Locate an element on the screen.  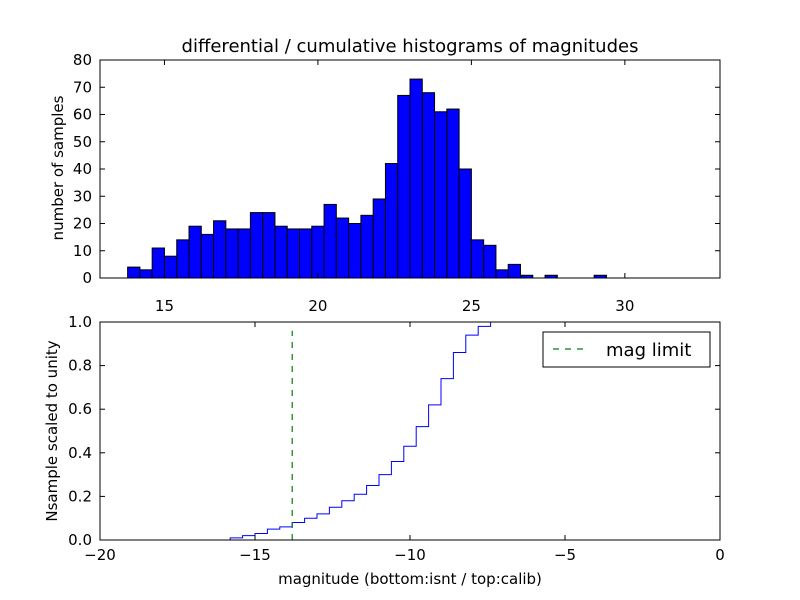
x-tick-label: −15 is located at coordinates (255, 555).